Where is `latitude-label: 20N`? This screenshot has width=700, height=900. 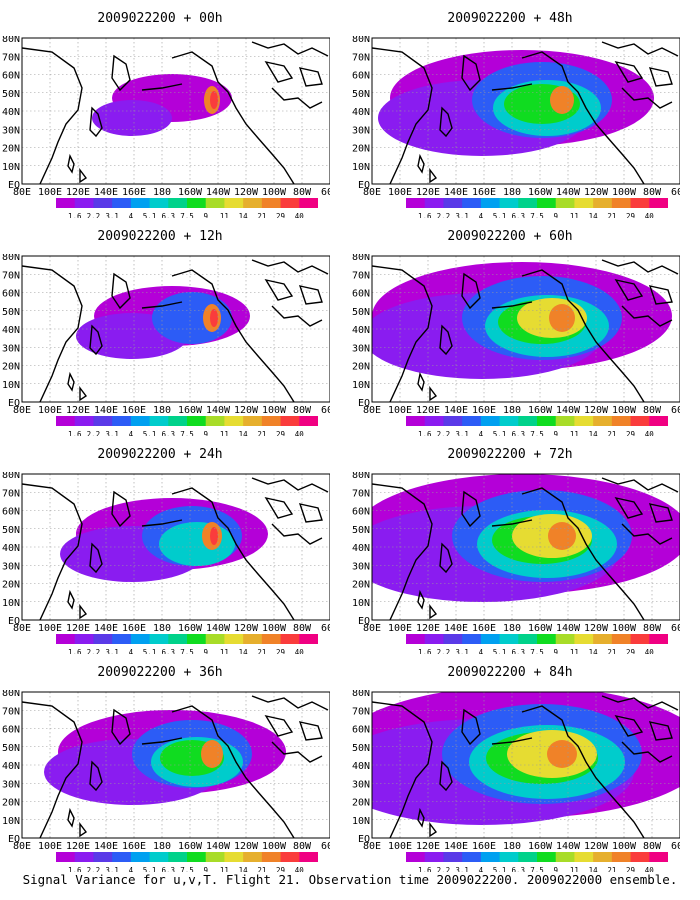 latitude-label: 20N is located at coordinates (11, 803).